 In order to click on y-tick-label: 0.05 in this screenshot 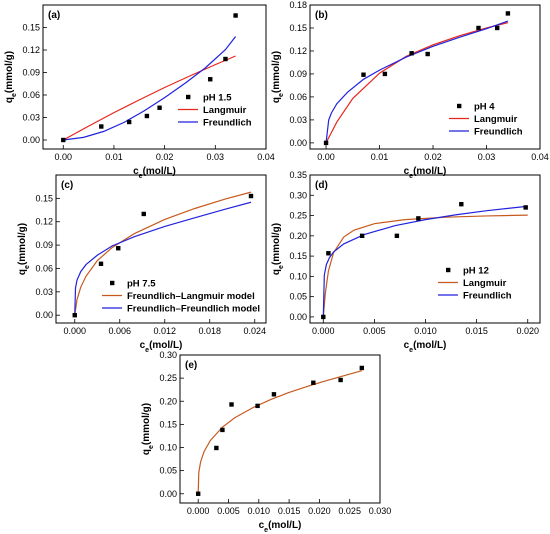, I will do `click(168, 471)`.